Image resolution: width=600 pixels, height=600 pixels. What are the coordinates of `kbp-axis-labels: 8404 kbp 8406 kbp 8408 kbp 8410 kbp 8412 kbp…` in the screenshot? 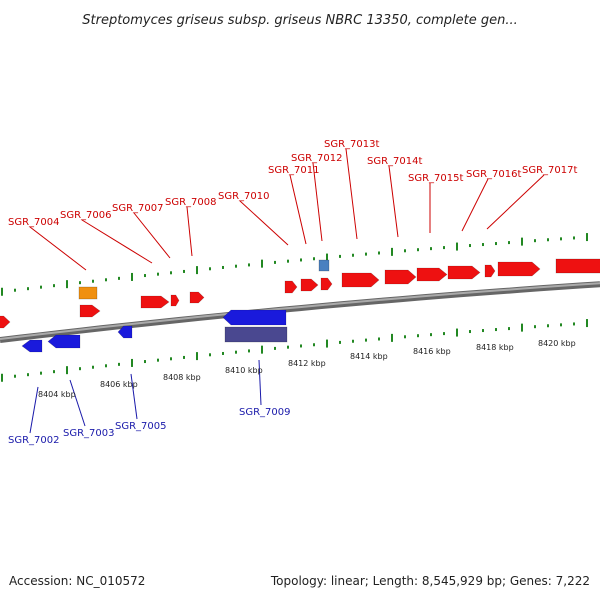 It's located at (307, 369).